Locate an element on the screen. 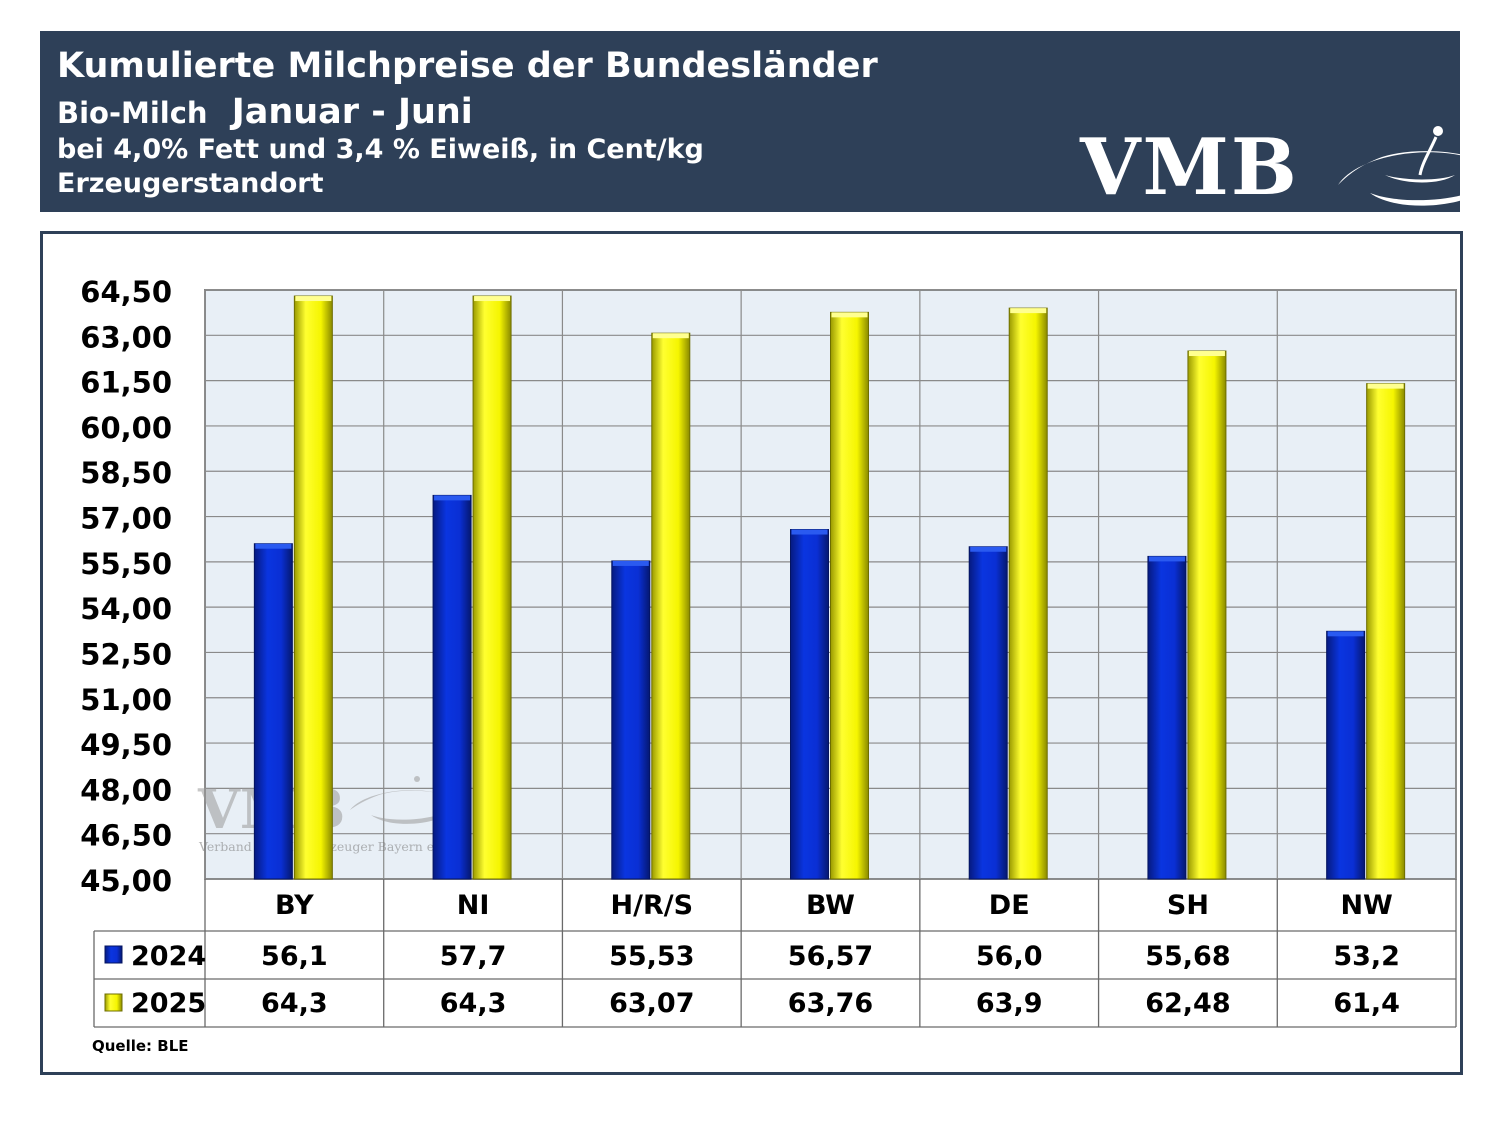 This screenshot has height=1125, width=1500. data-label-2025: 61,4 is located at coordinates (1366, 1003).